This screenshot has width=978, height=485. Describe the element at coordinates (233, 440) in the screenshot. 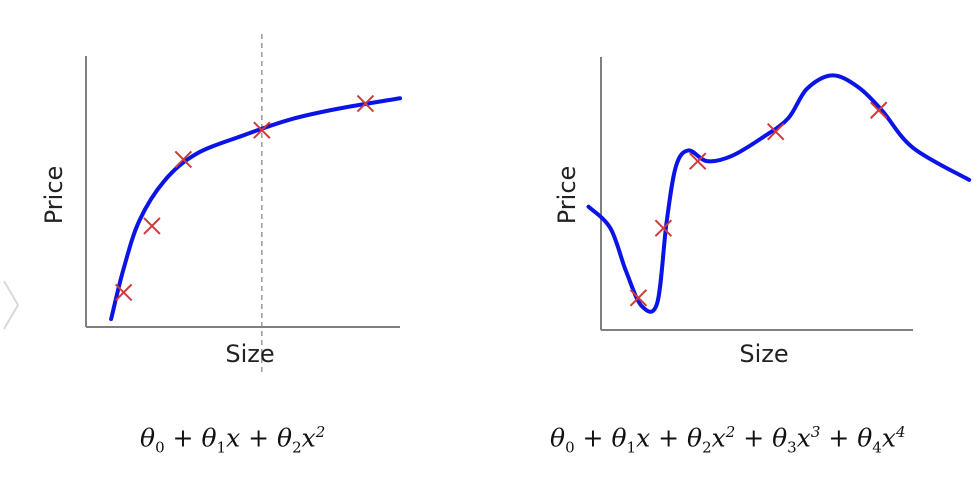

I see `hypothesis-formula-quadratic: θ0 + θ1x + θ2x2` at that location.